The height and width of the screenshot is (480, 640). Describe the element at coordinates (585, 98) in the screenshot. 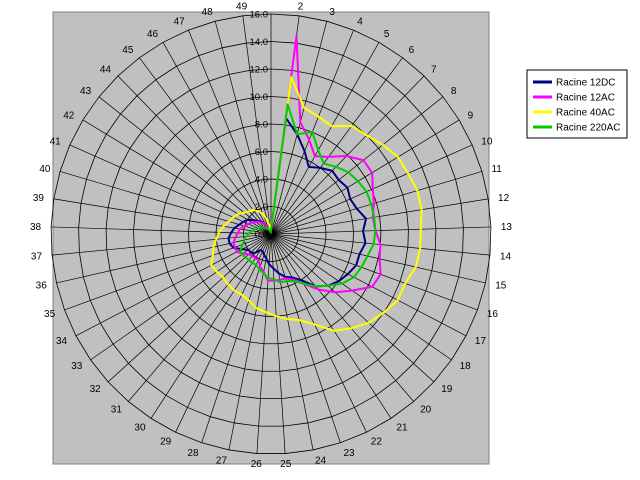

I see `legend-label: Racine 12AC` at that location.